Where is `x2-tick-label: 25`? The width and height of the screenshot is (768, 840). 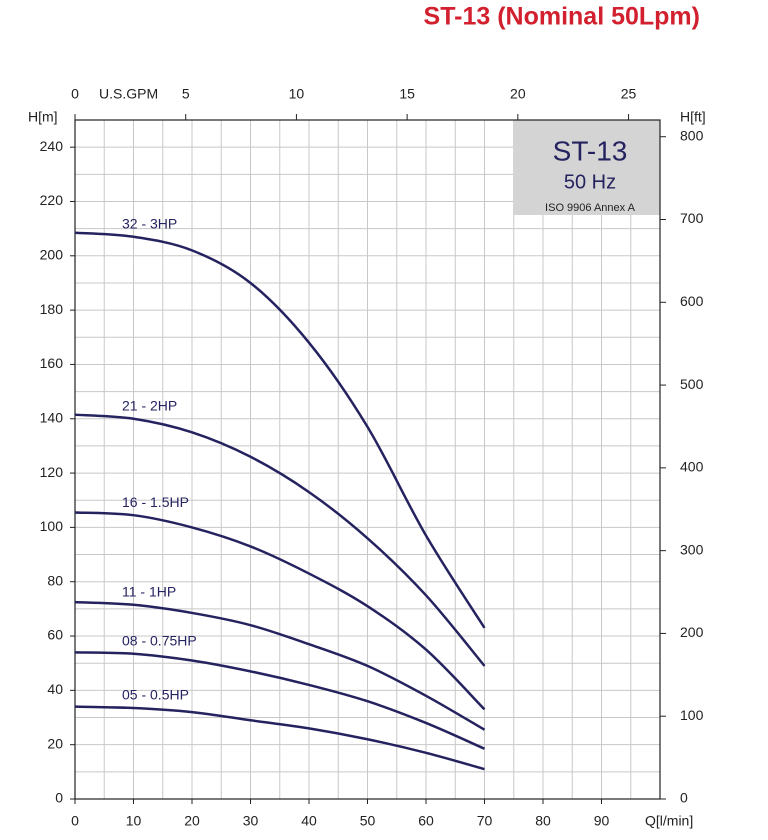 x2-tick-label: 25 is located at coordinates (629, 94).